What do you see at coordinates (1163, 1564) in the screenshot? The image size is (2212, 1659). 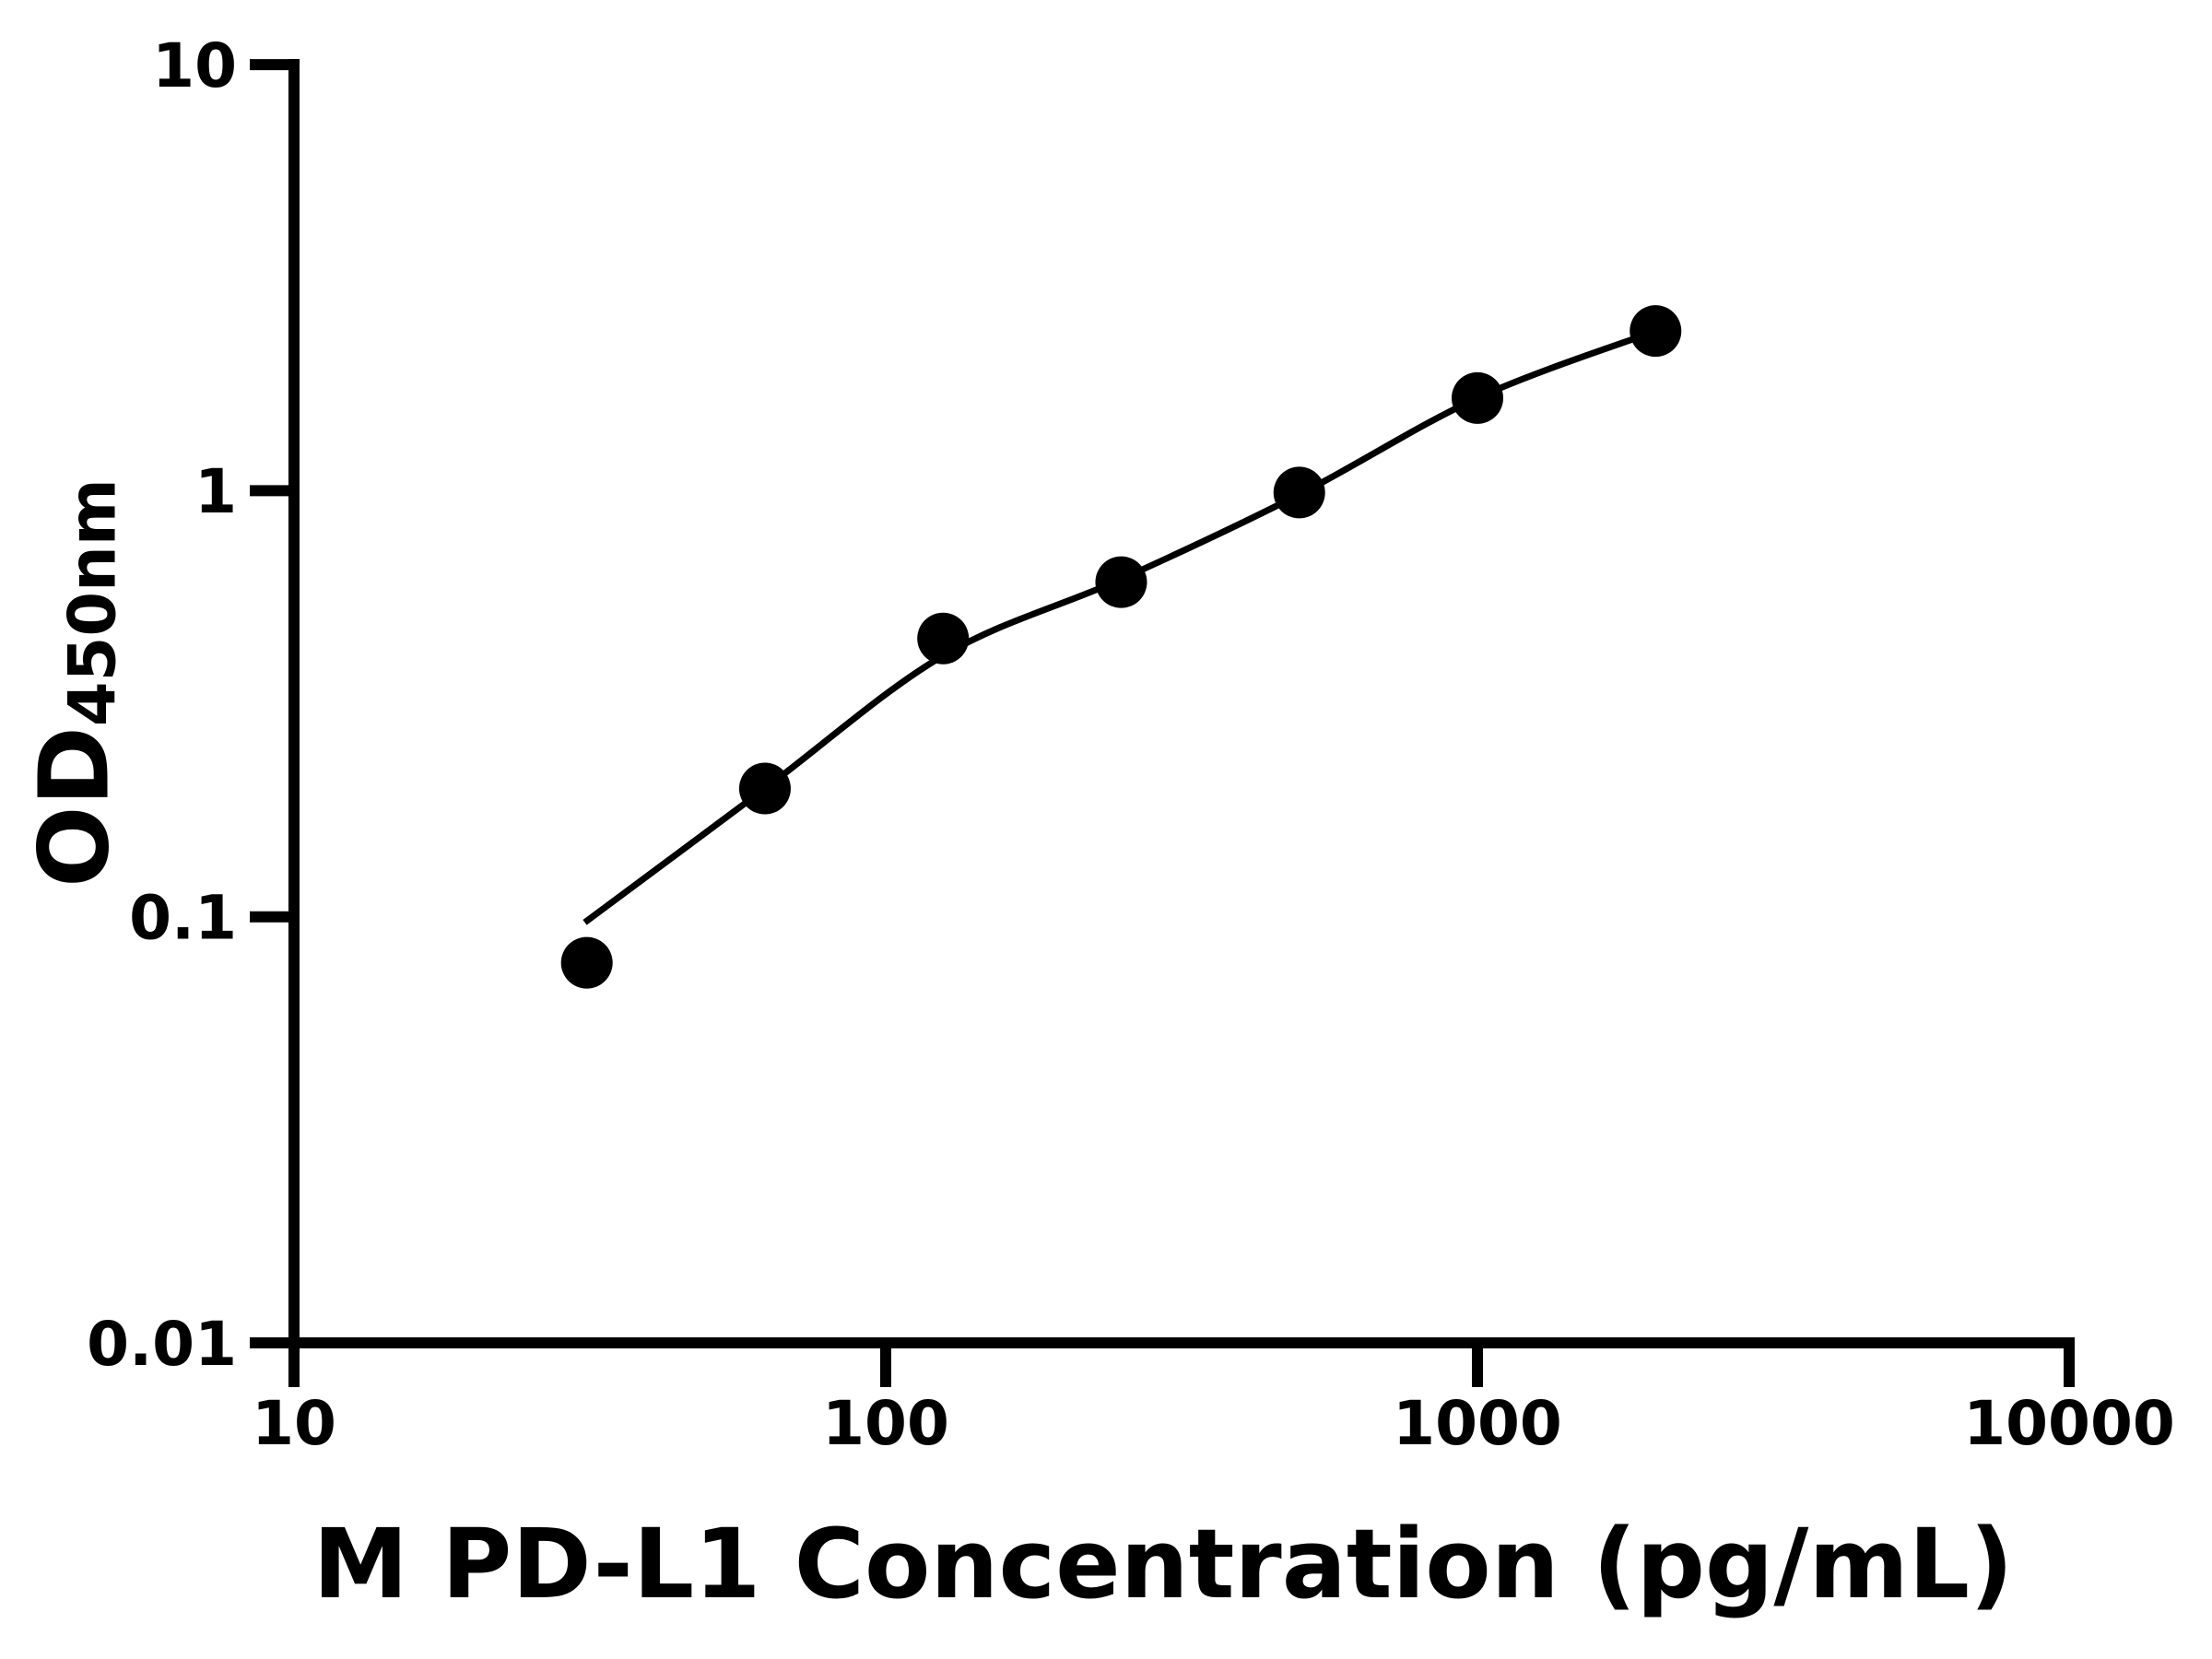 I see `x-axis-title: M PD-L1 Concentration (pg/mL)` at bounding box center [1163, 1564].